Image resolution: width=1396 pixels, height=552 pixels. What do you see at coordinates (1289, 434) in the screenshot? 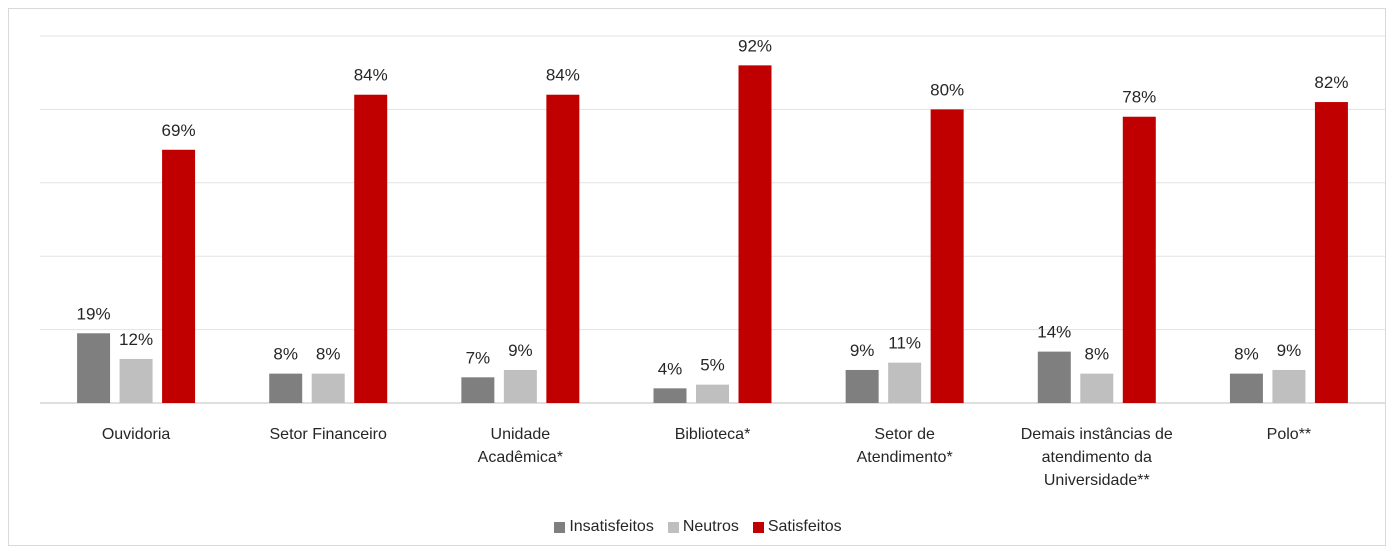
I see `x-tick-label: Polo**` at bounding box center [1289, 434].